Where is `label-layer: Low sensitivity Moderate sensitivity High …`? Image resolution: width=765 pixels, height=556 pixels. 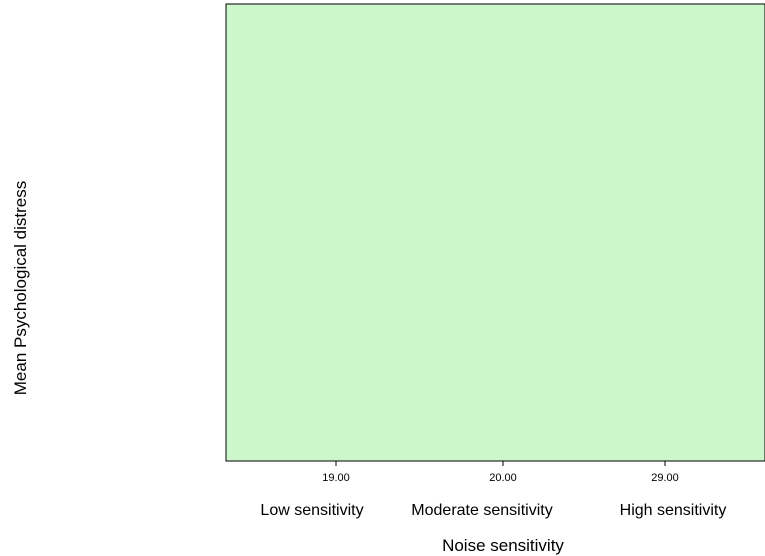
label-layer: Low sensitivity Moderate sensitivity High … is located at coordinates (493, 510).